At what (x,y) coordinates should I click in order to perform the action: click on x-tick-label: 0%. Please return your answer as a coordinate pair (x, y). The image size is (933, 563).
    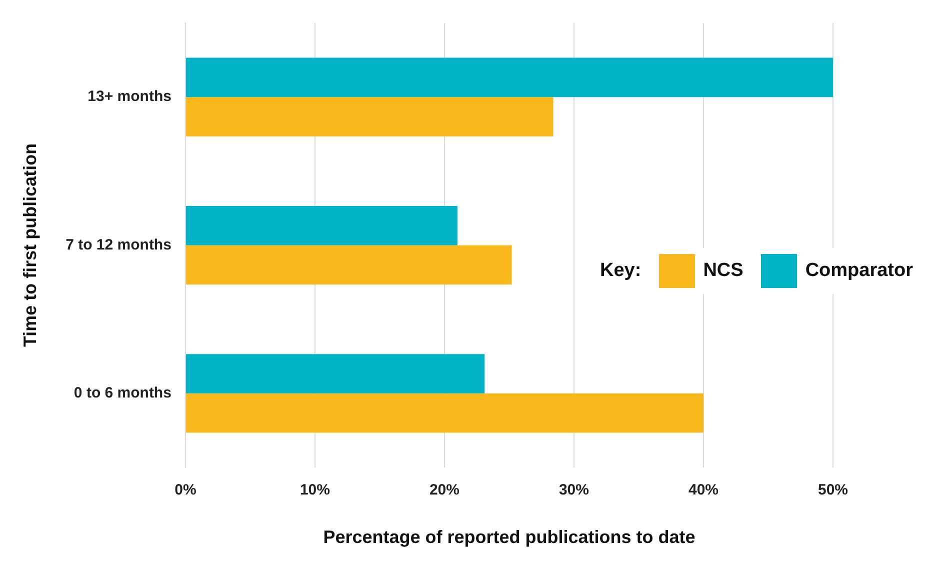
    Looking at the image, I should click on (185, 490).